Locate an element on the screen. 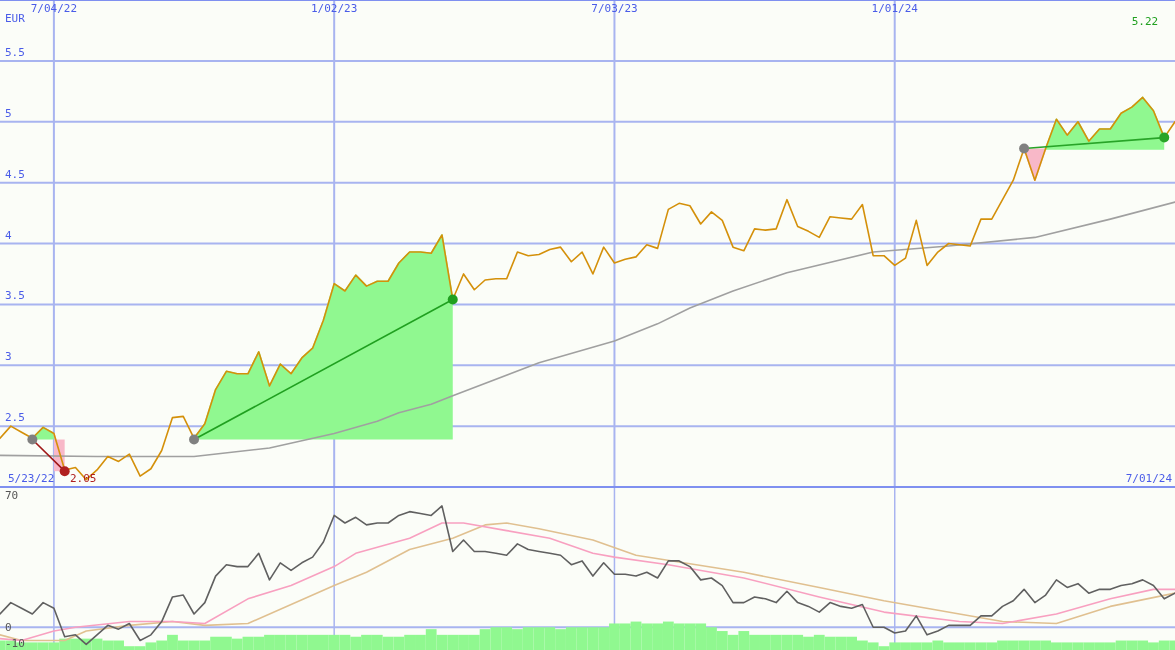 This screenshot has width=1175, height=650. x-tick-label: 1/01/24 is located at coordinates (895, 8).